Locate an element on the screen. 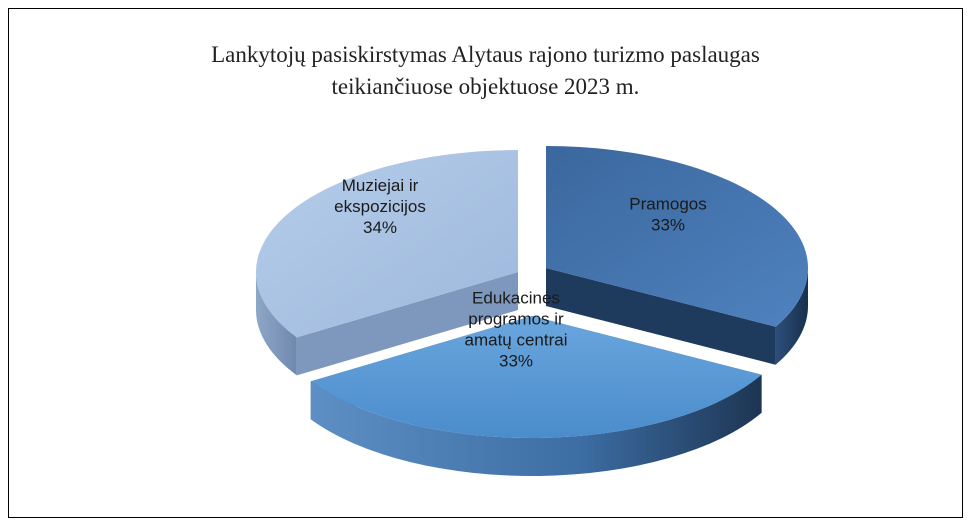  data-label-3: Muziejai ir ekspozicijos 34% is located at coordinates (380, 206).